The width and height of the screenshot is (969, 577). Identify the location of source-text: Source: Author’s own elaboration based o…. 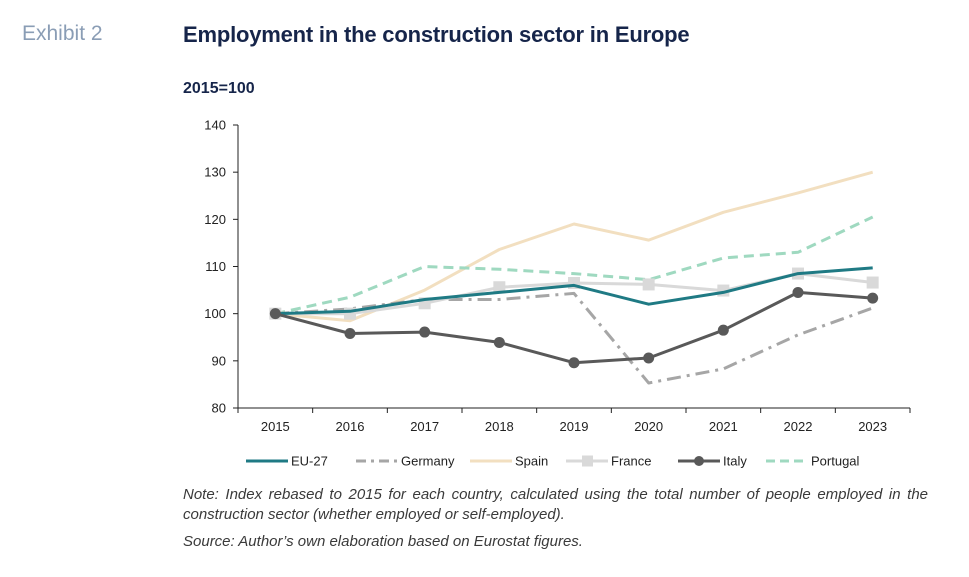
(383, 541).